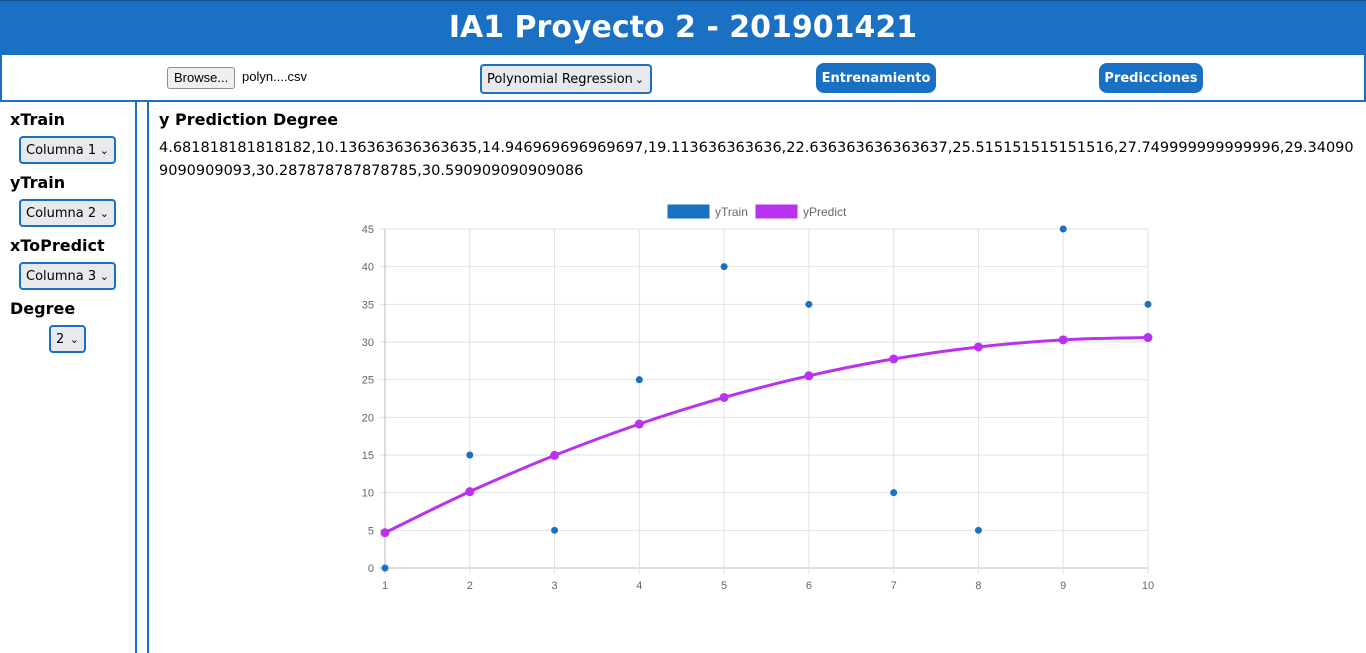 This screenshot has height=653, width=1366. What do you see at coordinates (371, 569) in the screenshot?
I see `y-tick-label: 0` at bounding box center [371, 569].